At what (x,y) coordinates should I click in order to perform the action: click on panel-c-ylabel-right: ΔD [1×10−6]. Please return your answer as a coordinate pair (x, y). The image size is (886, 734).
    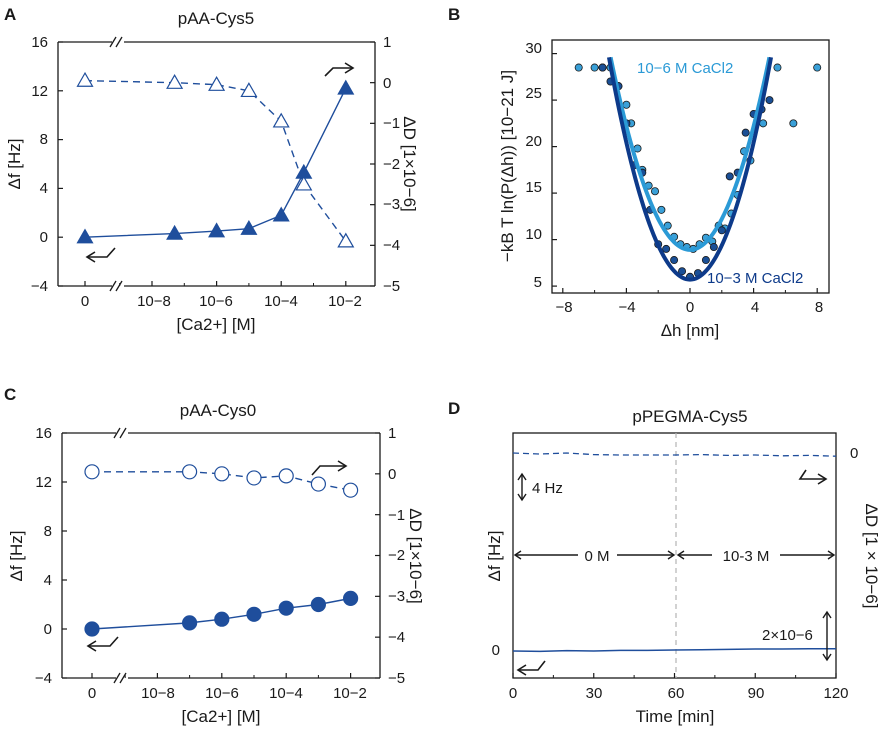
    Looking at the image, I should click on (415, 555).